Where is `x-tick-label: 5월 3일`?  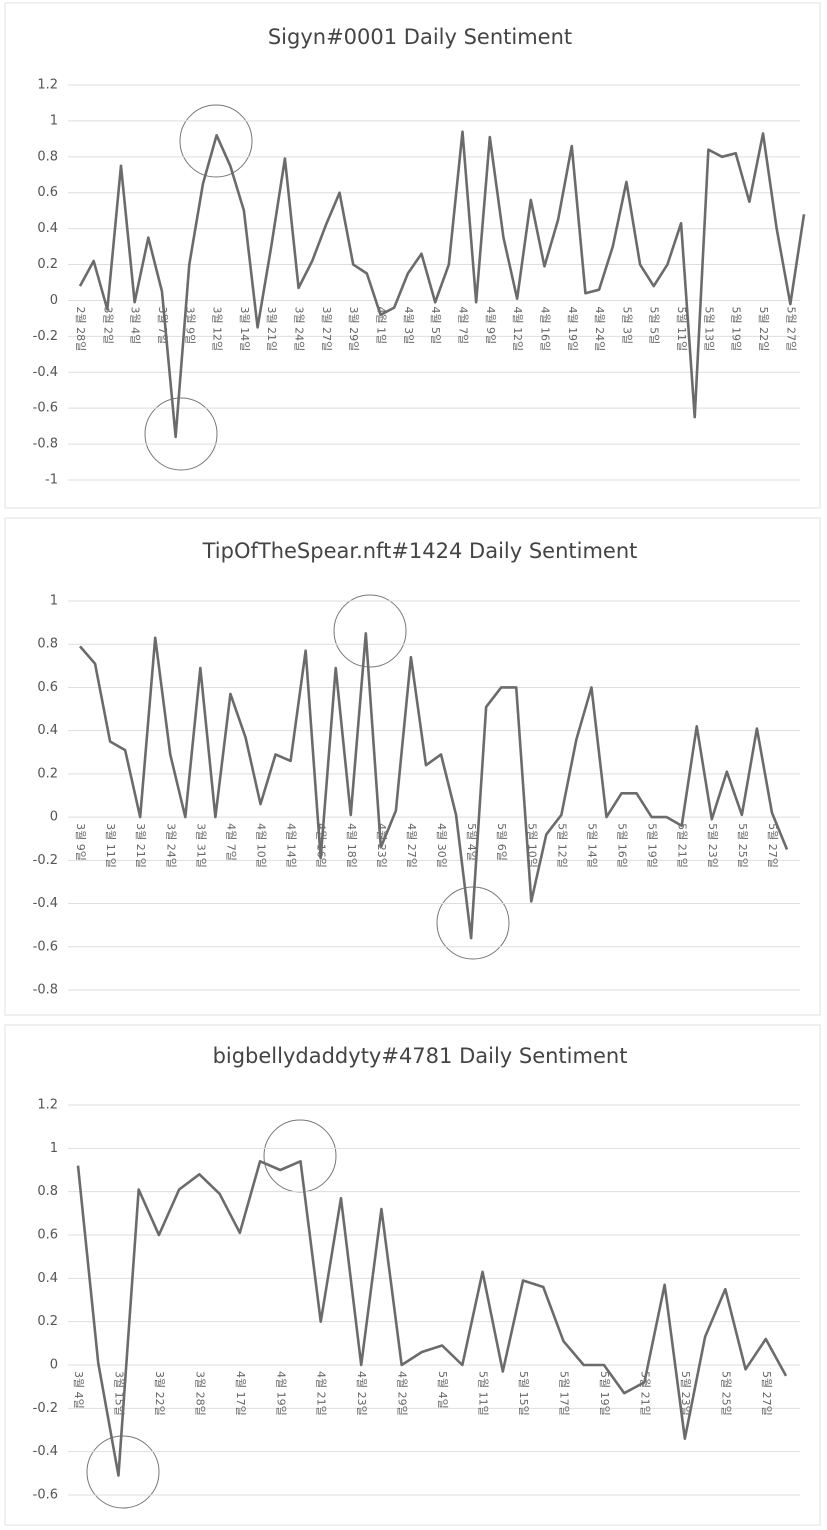
x-tick-label: 5월 3일 is located at coordinates (627, 325).